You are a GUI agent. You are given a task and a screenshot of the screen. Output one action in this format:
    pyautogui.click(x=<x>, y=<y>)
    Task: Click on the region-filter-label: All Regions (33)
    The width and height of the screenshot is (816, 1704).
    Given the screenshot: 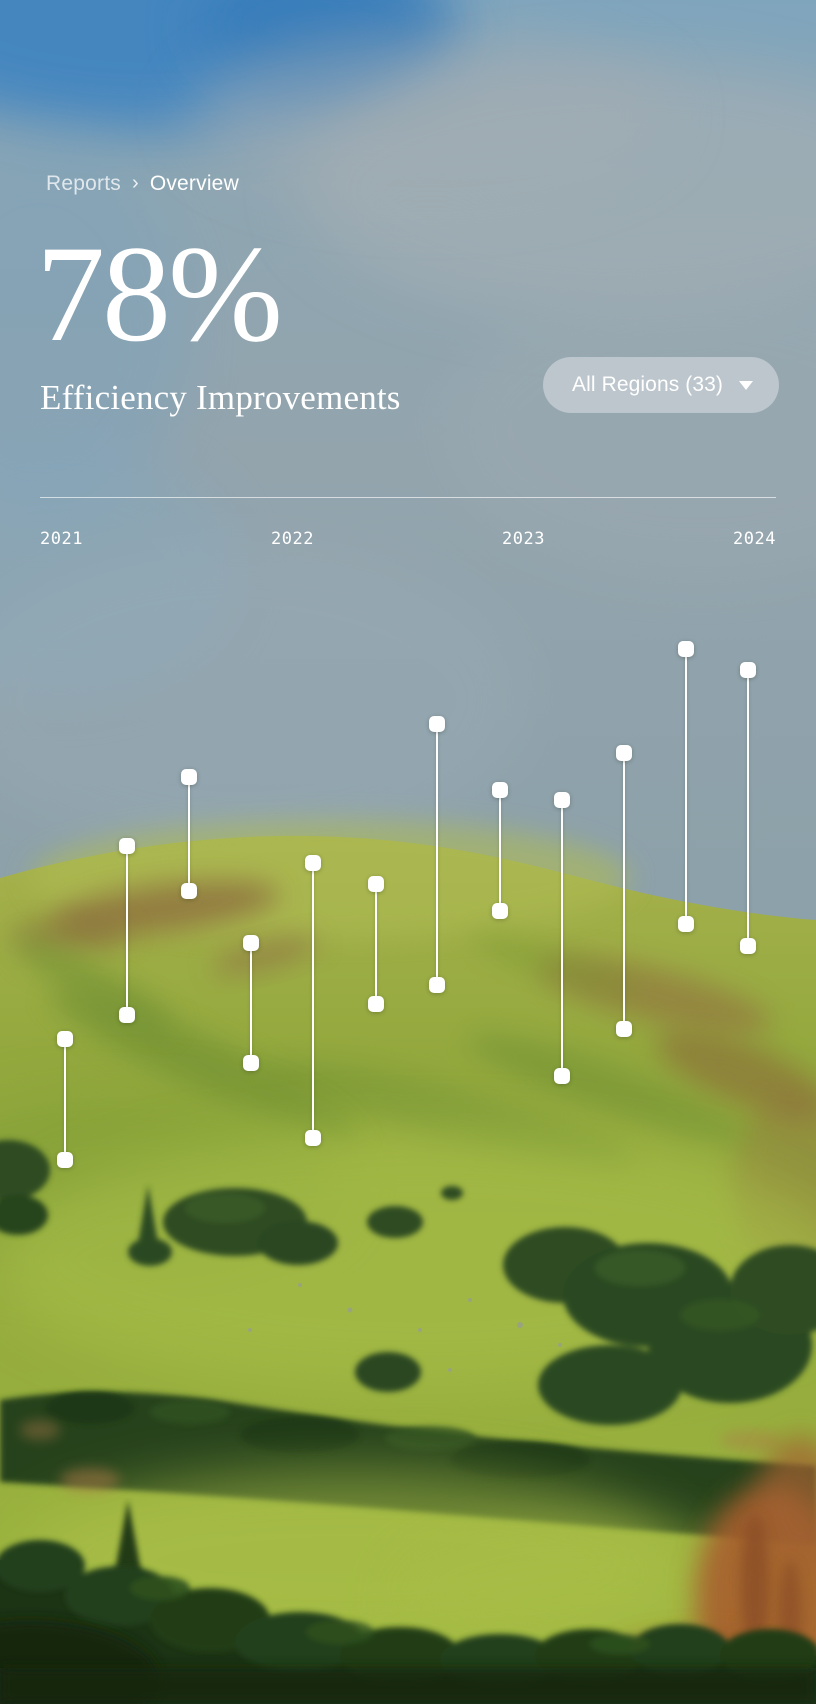 What is the action you would take?
    pyautogui.click(x=647, y=384)
    